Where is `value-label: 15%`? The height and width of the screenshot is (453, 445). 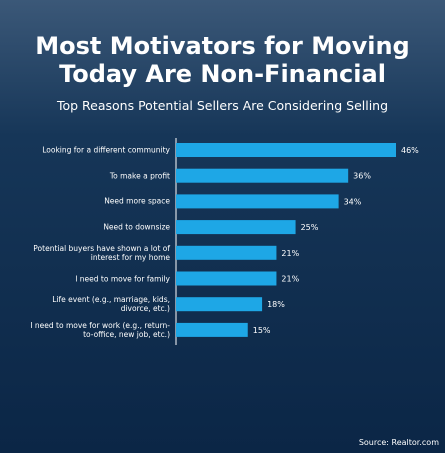
value-label: 15% is located at coordinates (262, 330).